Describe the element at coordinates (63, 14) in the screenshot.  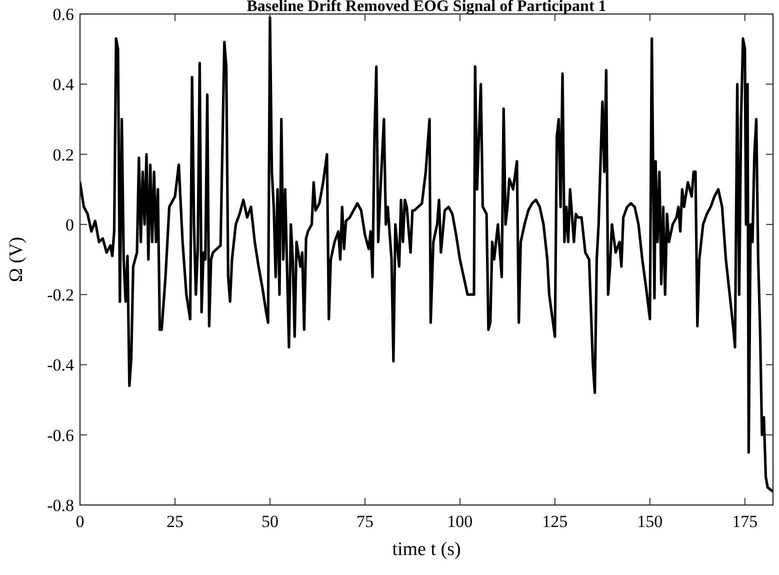
I see `y-tick-label: 0.6` at that location.